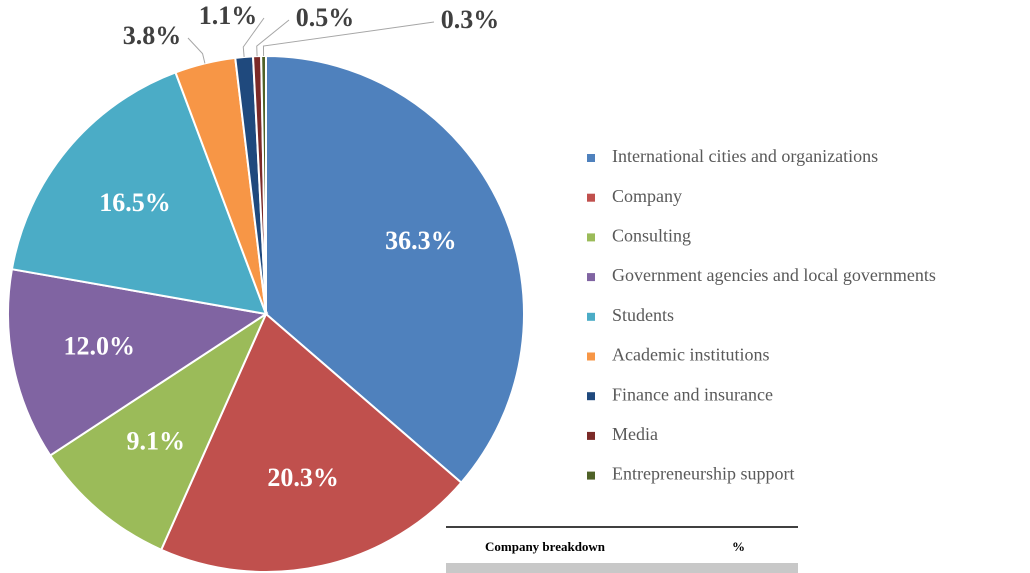 The height and width of the screenshot is (573, 1030). What do you see at coordinates (155, 441) in the screenshot?
I see `data-label: 9.1%` at bounding box center [155, 441].